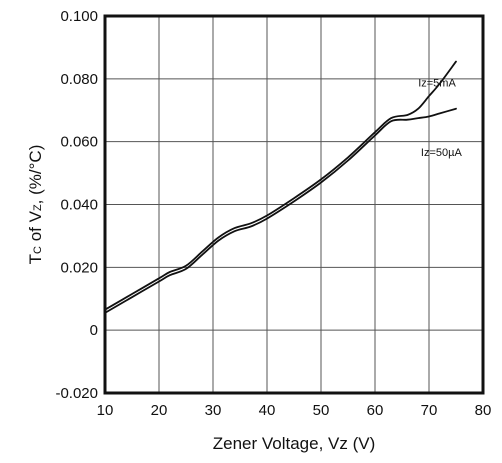  Describe the element at coordinates (94, 330) in the screenshot. I see `y-tick-label: 0` at that location.